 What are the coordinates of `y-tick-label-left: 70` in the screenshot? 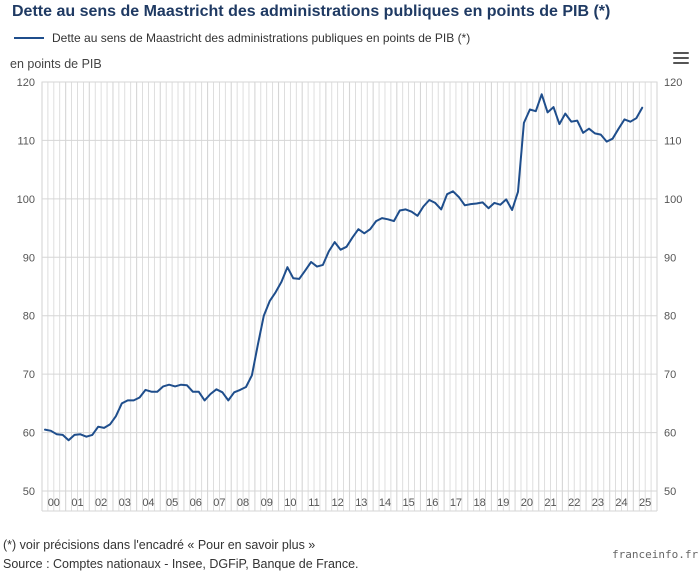 It's located at (29, 375).